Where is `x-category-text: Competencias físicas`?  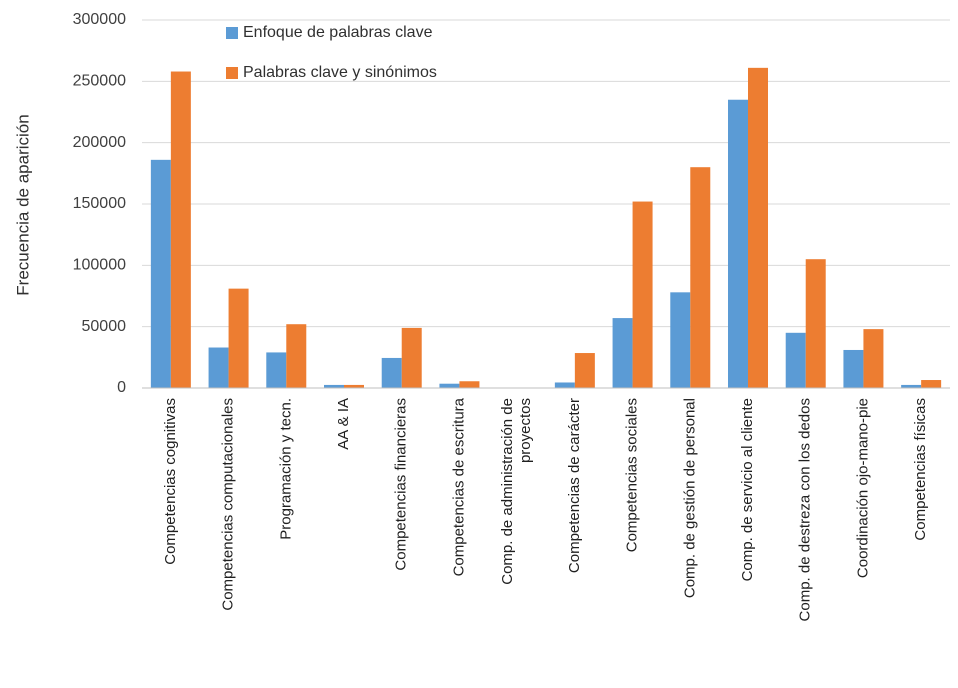
x-category-text: Competencias físicas is located at coordinates (920, 469).